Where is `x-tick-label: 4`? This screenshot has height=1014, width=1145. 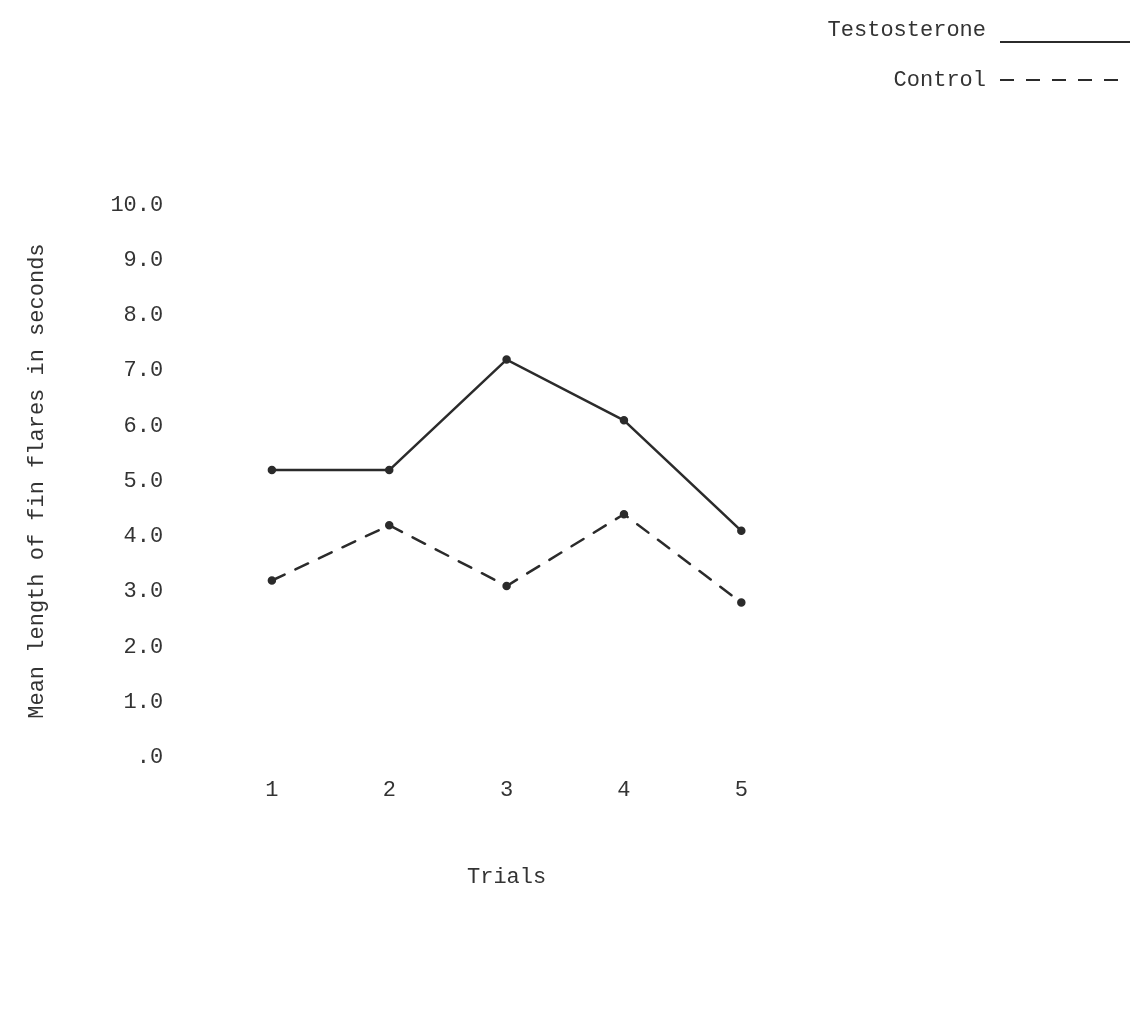
x-tick-label: 4 is located at coordinates (624, 791).